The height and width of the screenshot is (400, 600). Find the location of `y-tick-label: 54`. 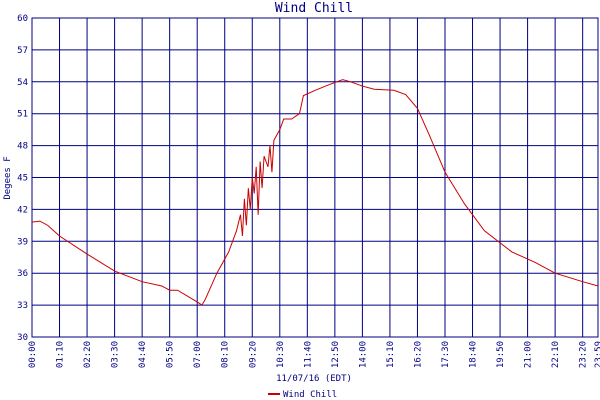

y-tick-label: 54 is located at coordinates (22, 83).